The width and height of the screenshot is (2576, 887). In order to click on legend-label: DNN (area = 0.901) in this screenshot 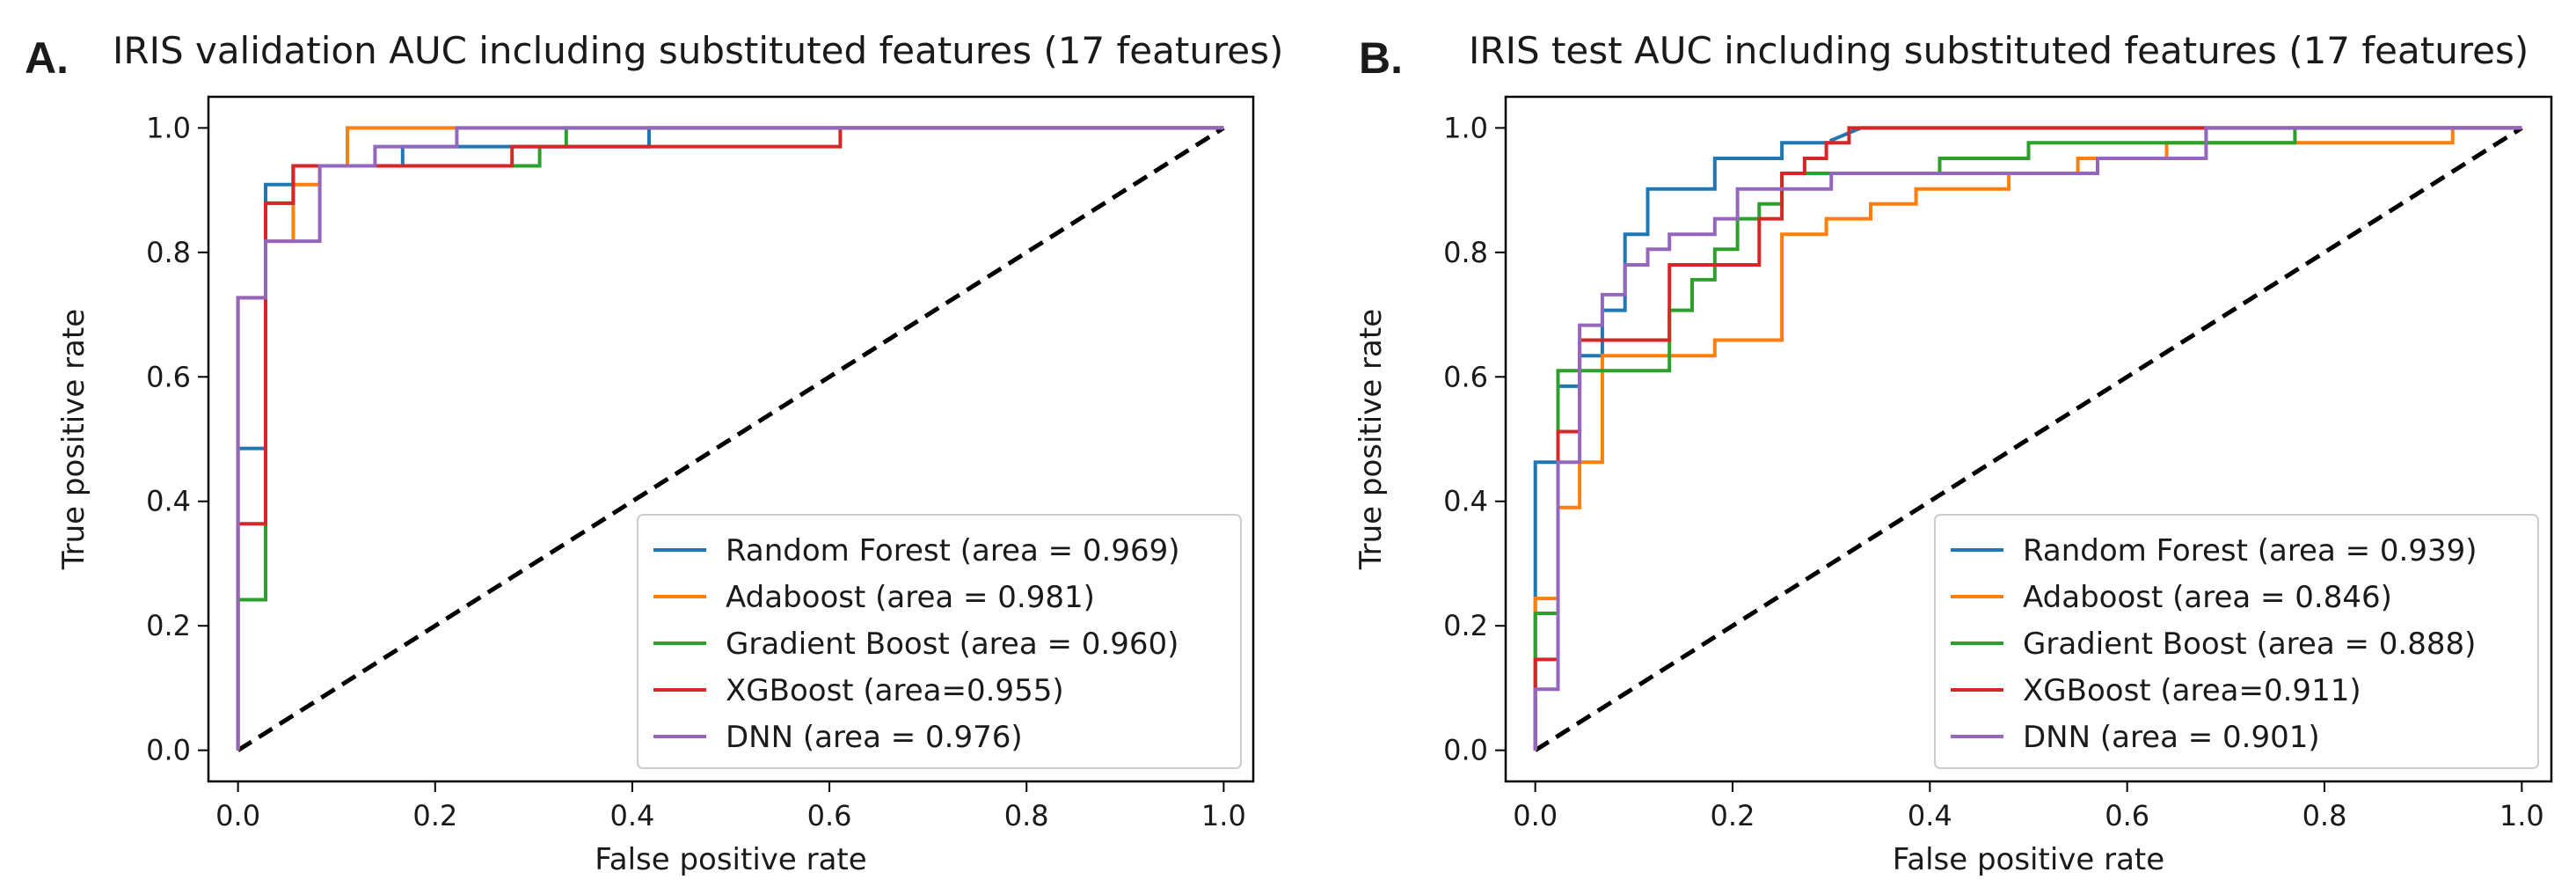, I will do `click(2171, 737)`.